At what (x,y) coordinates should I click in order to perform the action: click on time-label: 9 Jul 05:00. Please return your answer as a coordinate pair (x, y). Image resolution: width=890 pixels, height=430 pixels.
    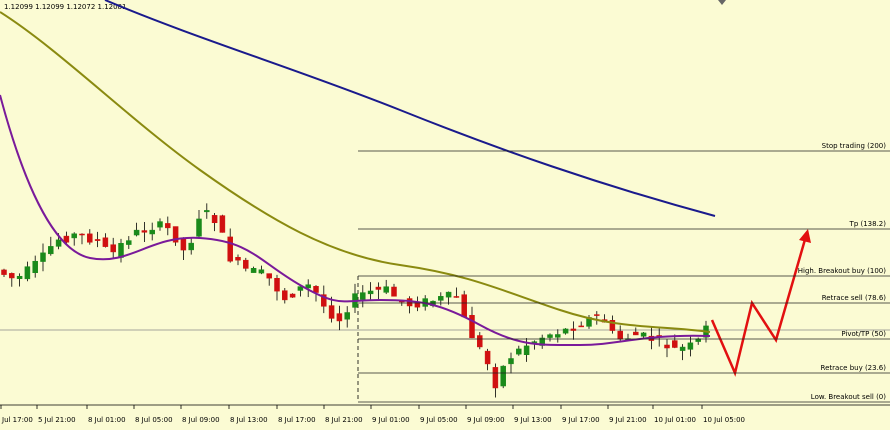
    Looking at the image, I should click on (439, 420).